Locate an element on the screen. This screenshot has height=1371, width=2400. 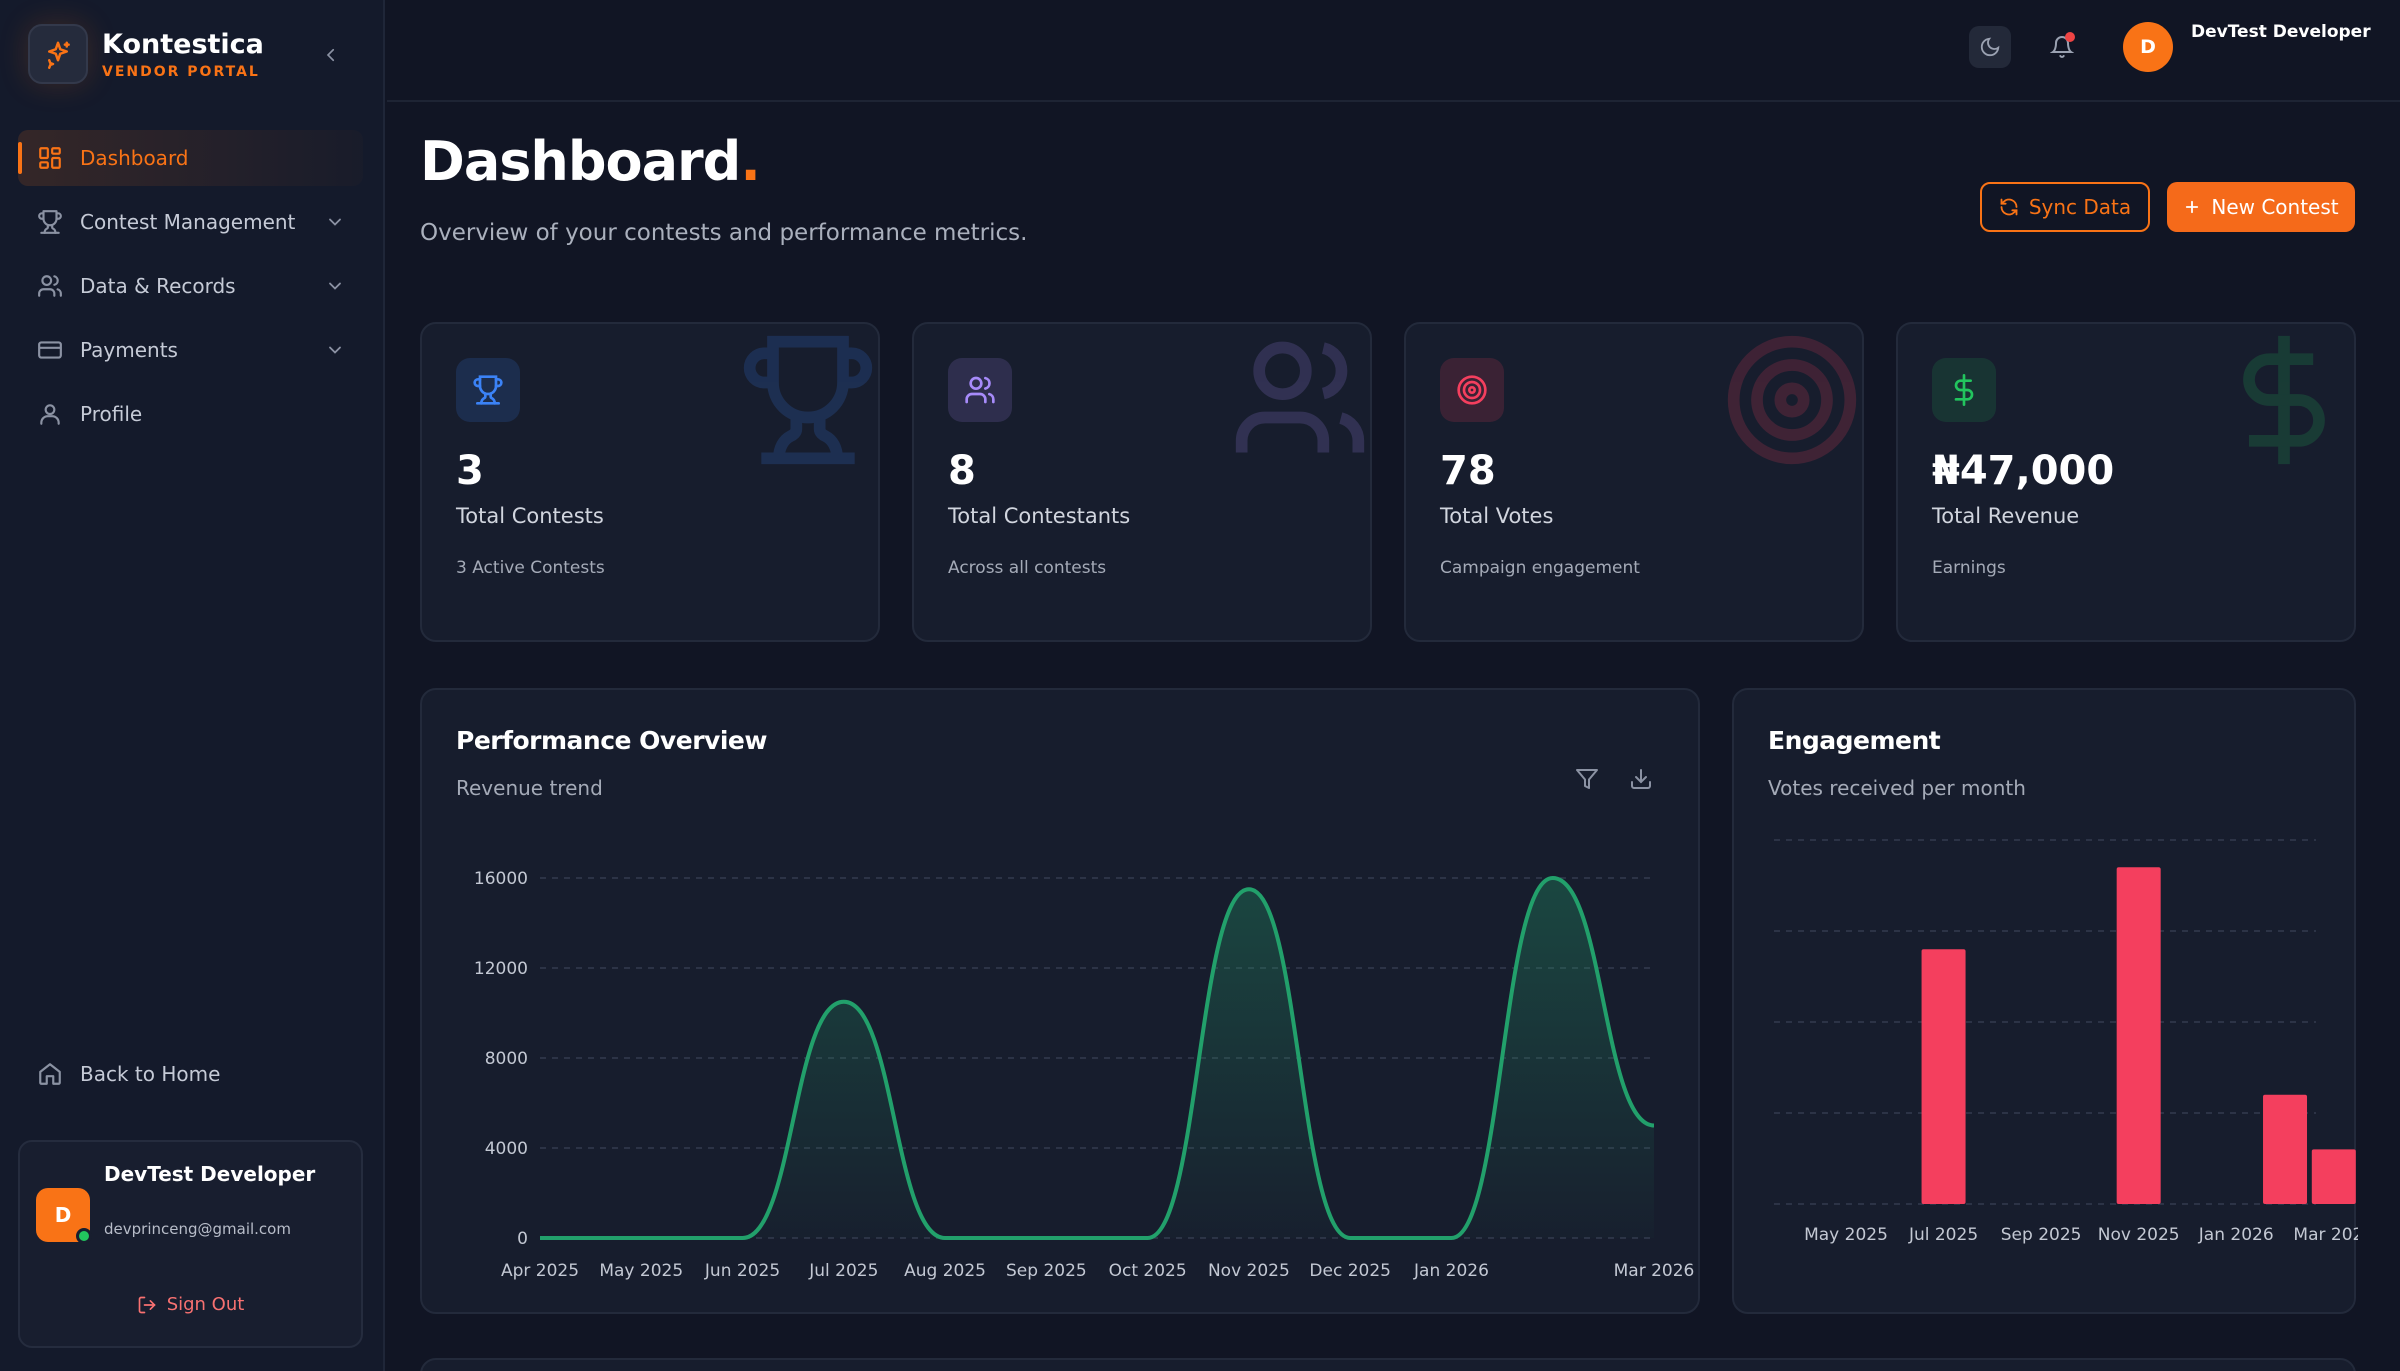
topbar: D DevTest Developer is located at coordinates (1393, 51).